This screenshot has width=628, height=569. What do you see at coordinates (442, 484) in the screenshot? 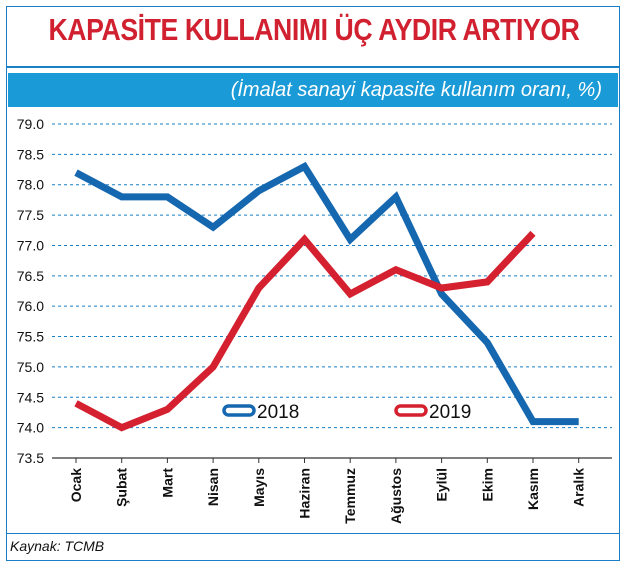
I see `x-tick-label: Eylül` at bounding box center [442, 484].